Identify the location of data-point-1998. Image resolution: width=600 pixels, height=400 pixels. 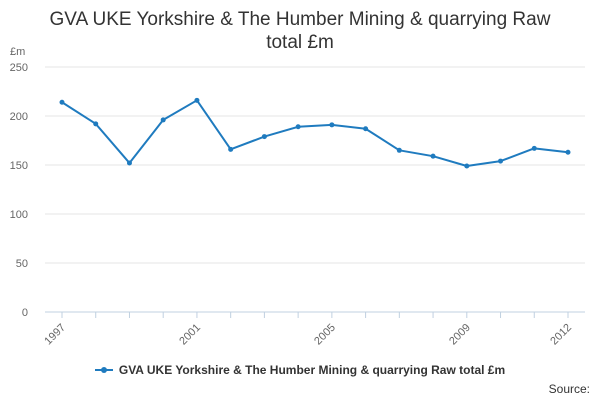
(96, 124).